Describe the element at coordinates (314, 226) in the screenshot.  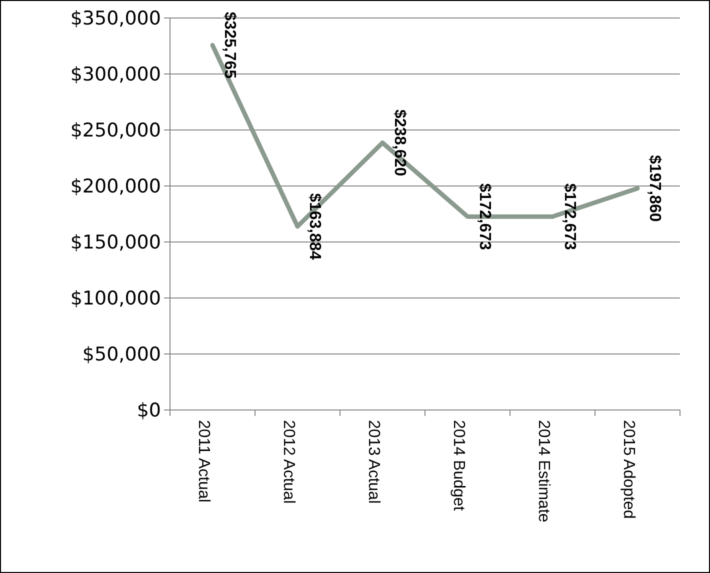
I see `text: $163,884` at that location.